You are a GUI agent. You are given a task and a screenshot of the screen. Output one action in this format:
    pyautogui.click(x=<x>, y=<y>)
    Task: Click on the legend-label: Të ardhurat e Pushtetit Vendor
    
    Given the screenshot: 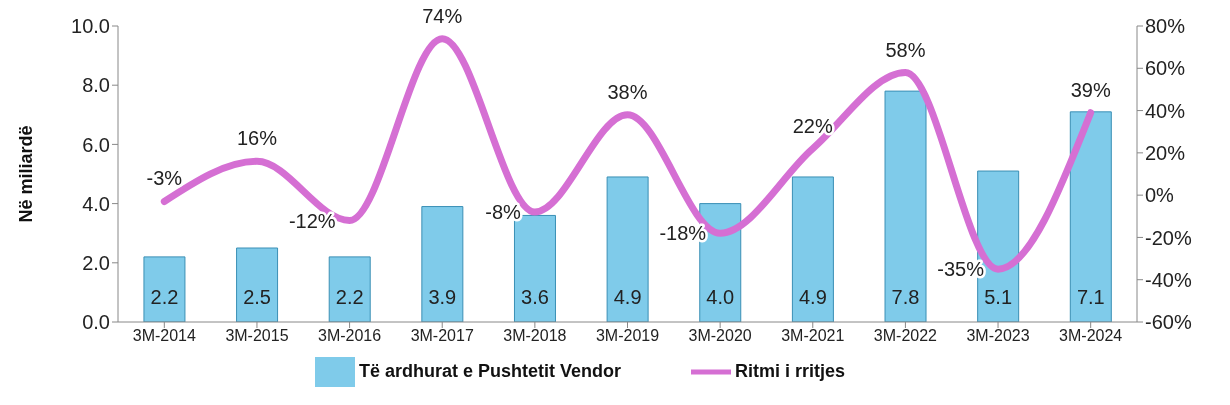 What is the action you would take?
    pyautogui.click(x=489, y=370)
    